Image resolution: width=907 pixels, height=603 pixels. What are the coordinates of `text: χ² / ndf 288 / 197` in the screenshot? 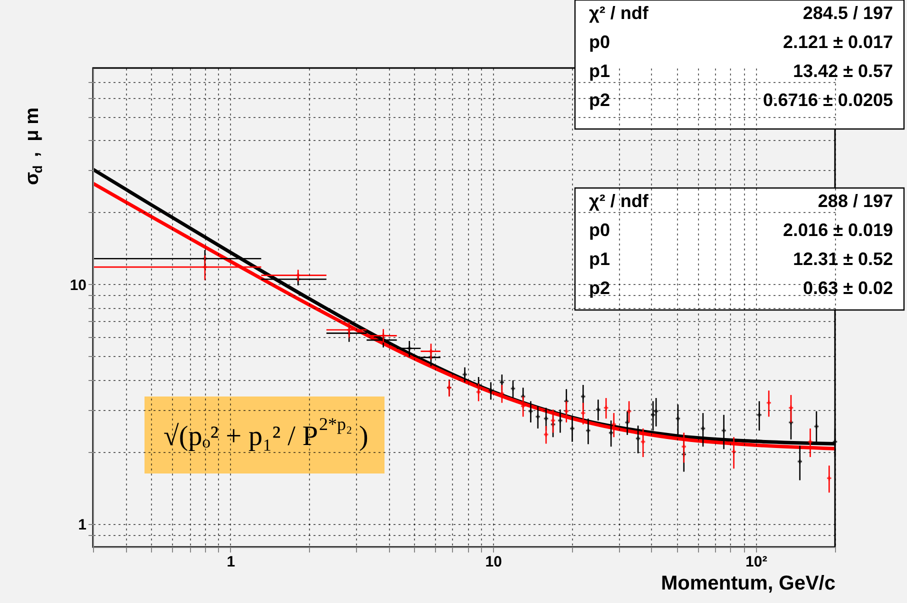 It's located at (741, 201).